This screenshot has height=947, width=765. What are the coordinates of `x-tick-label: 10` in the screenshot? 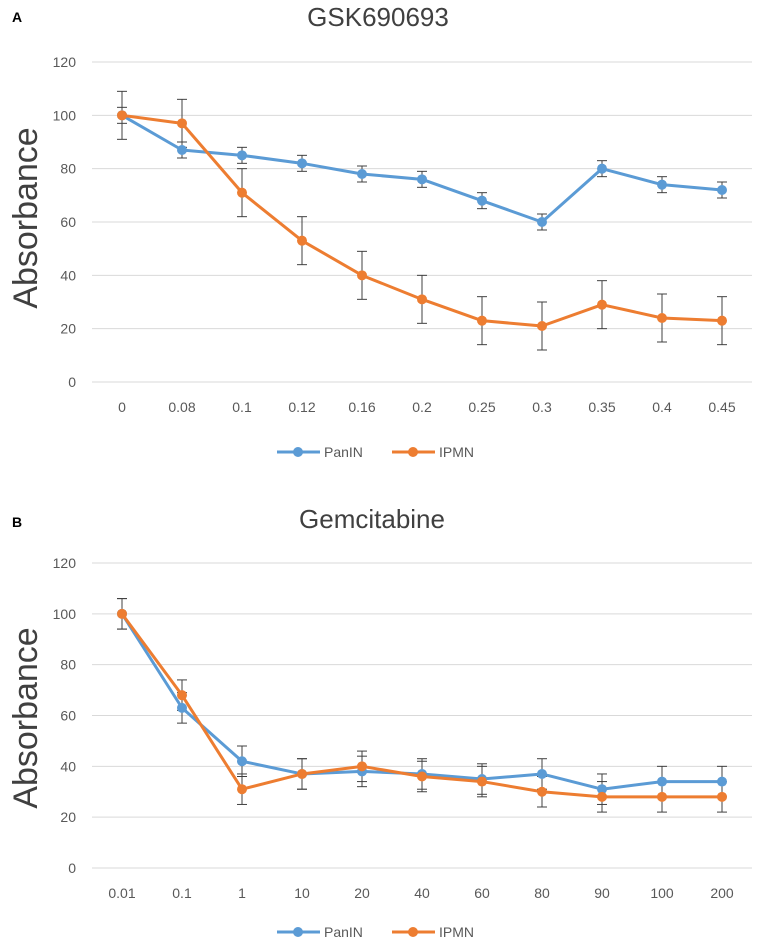 It's located at (302, 893).